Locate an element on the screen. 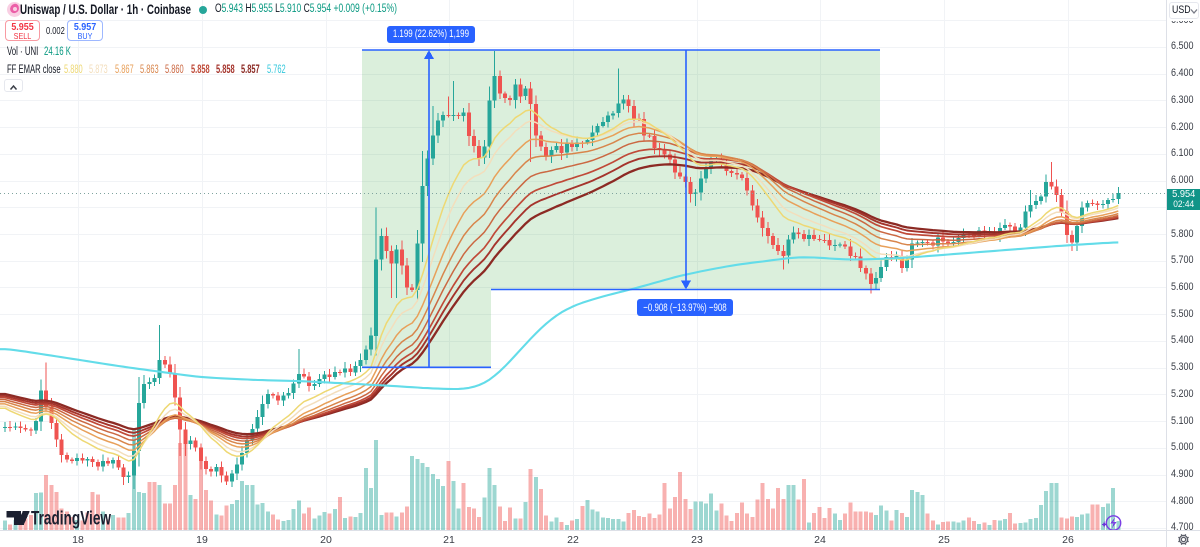 The height and width of the screenshot is (547, 1200). svg-text: TradingView is located at coordinates (71, 519).